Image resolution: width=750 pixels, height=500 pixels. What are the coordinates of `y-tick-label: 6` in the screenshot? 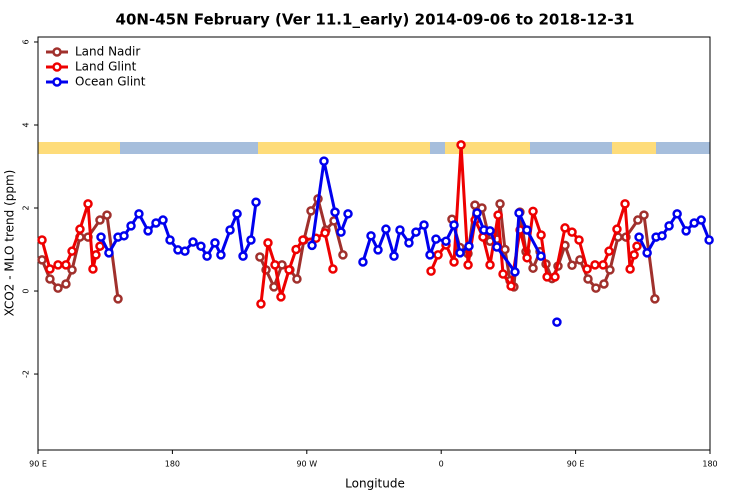 It's located at (26, 41).